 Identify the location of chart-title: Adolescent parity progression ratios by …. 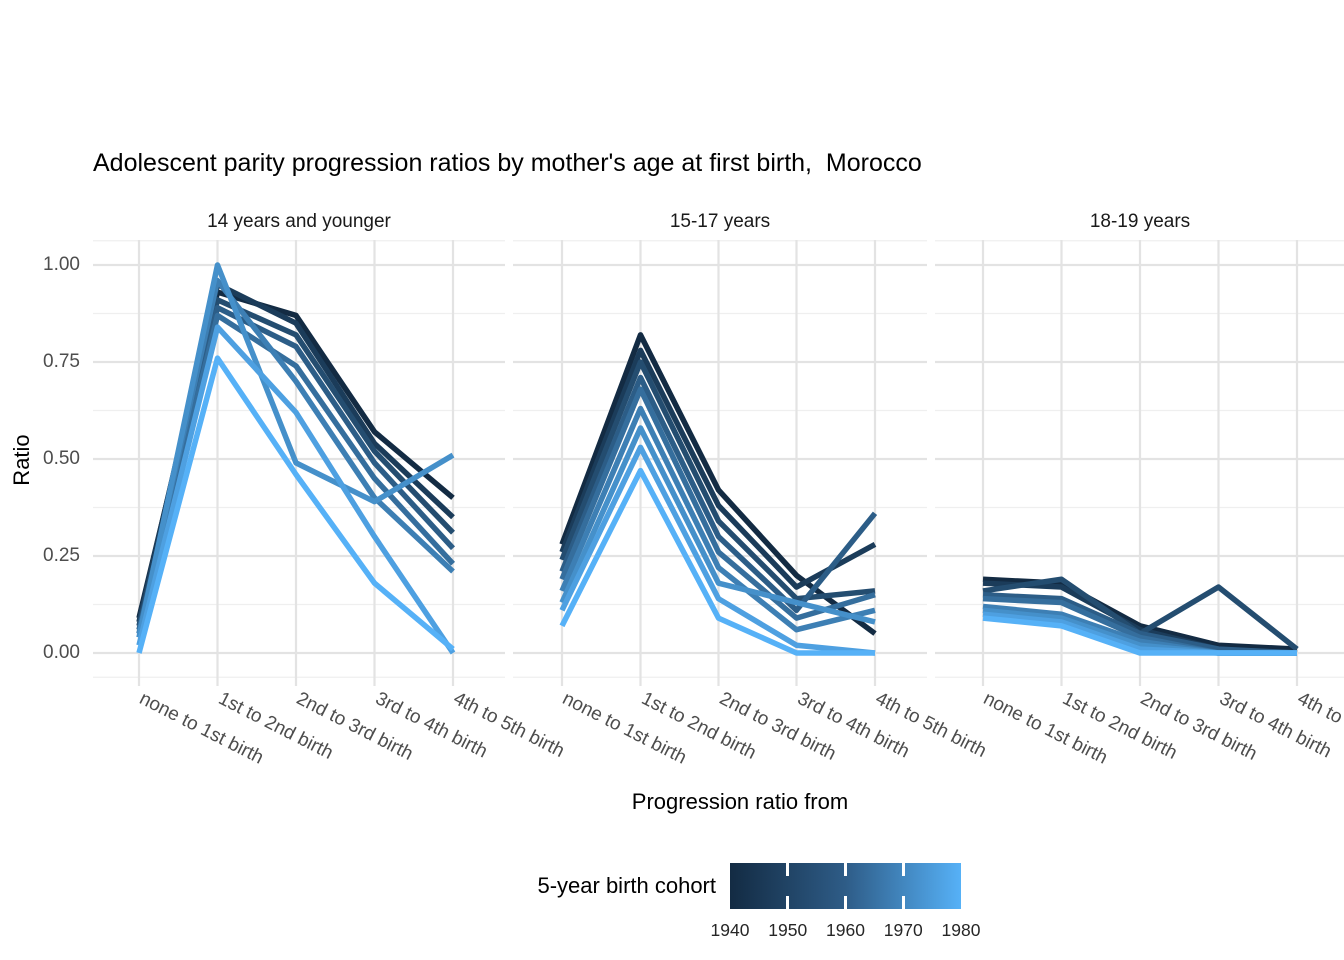
(507, 163).